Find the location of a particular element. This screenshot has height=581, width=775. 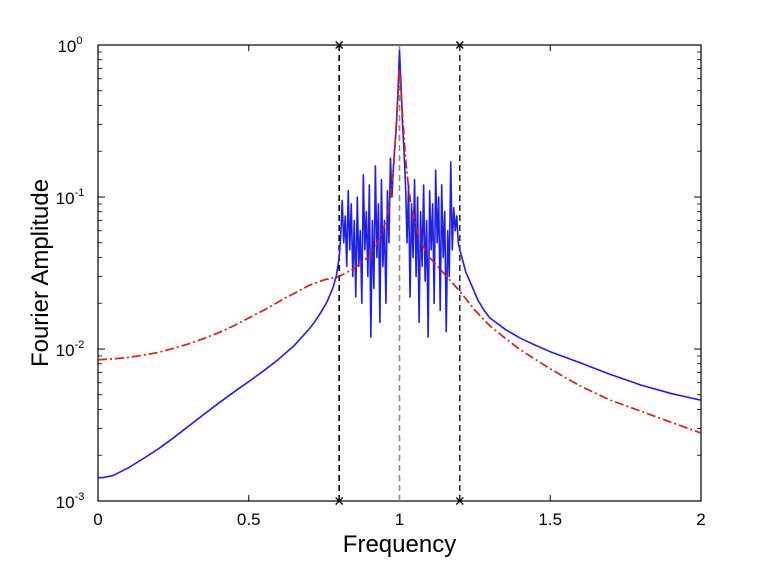

y-tick-label: 10⁻³ is located at coordinates (70, 501).